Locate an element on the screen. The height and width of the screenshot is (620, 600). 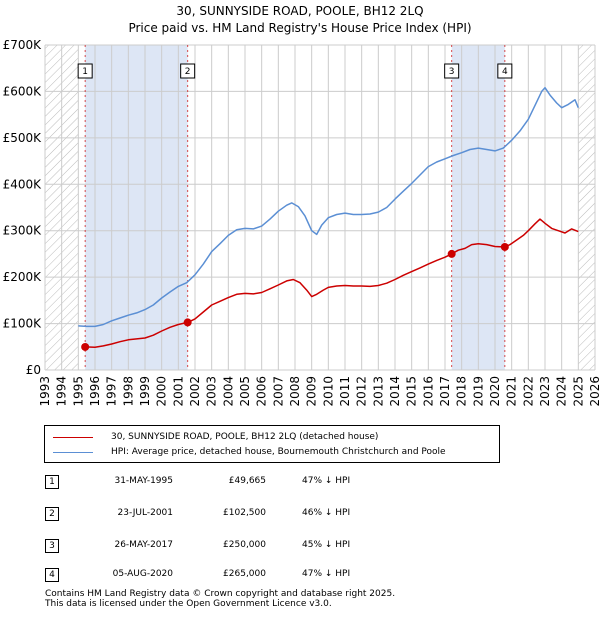
x-tick-label: 1999 is located at coordinates (145, 391).